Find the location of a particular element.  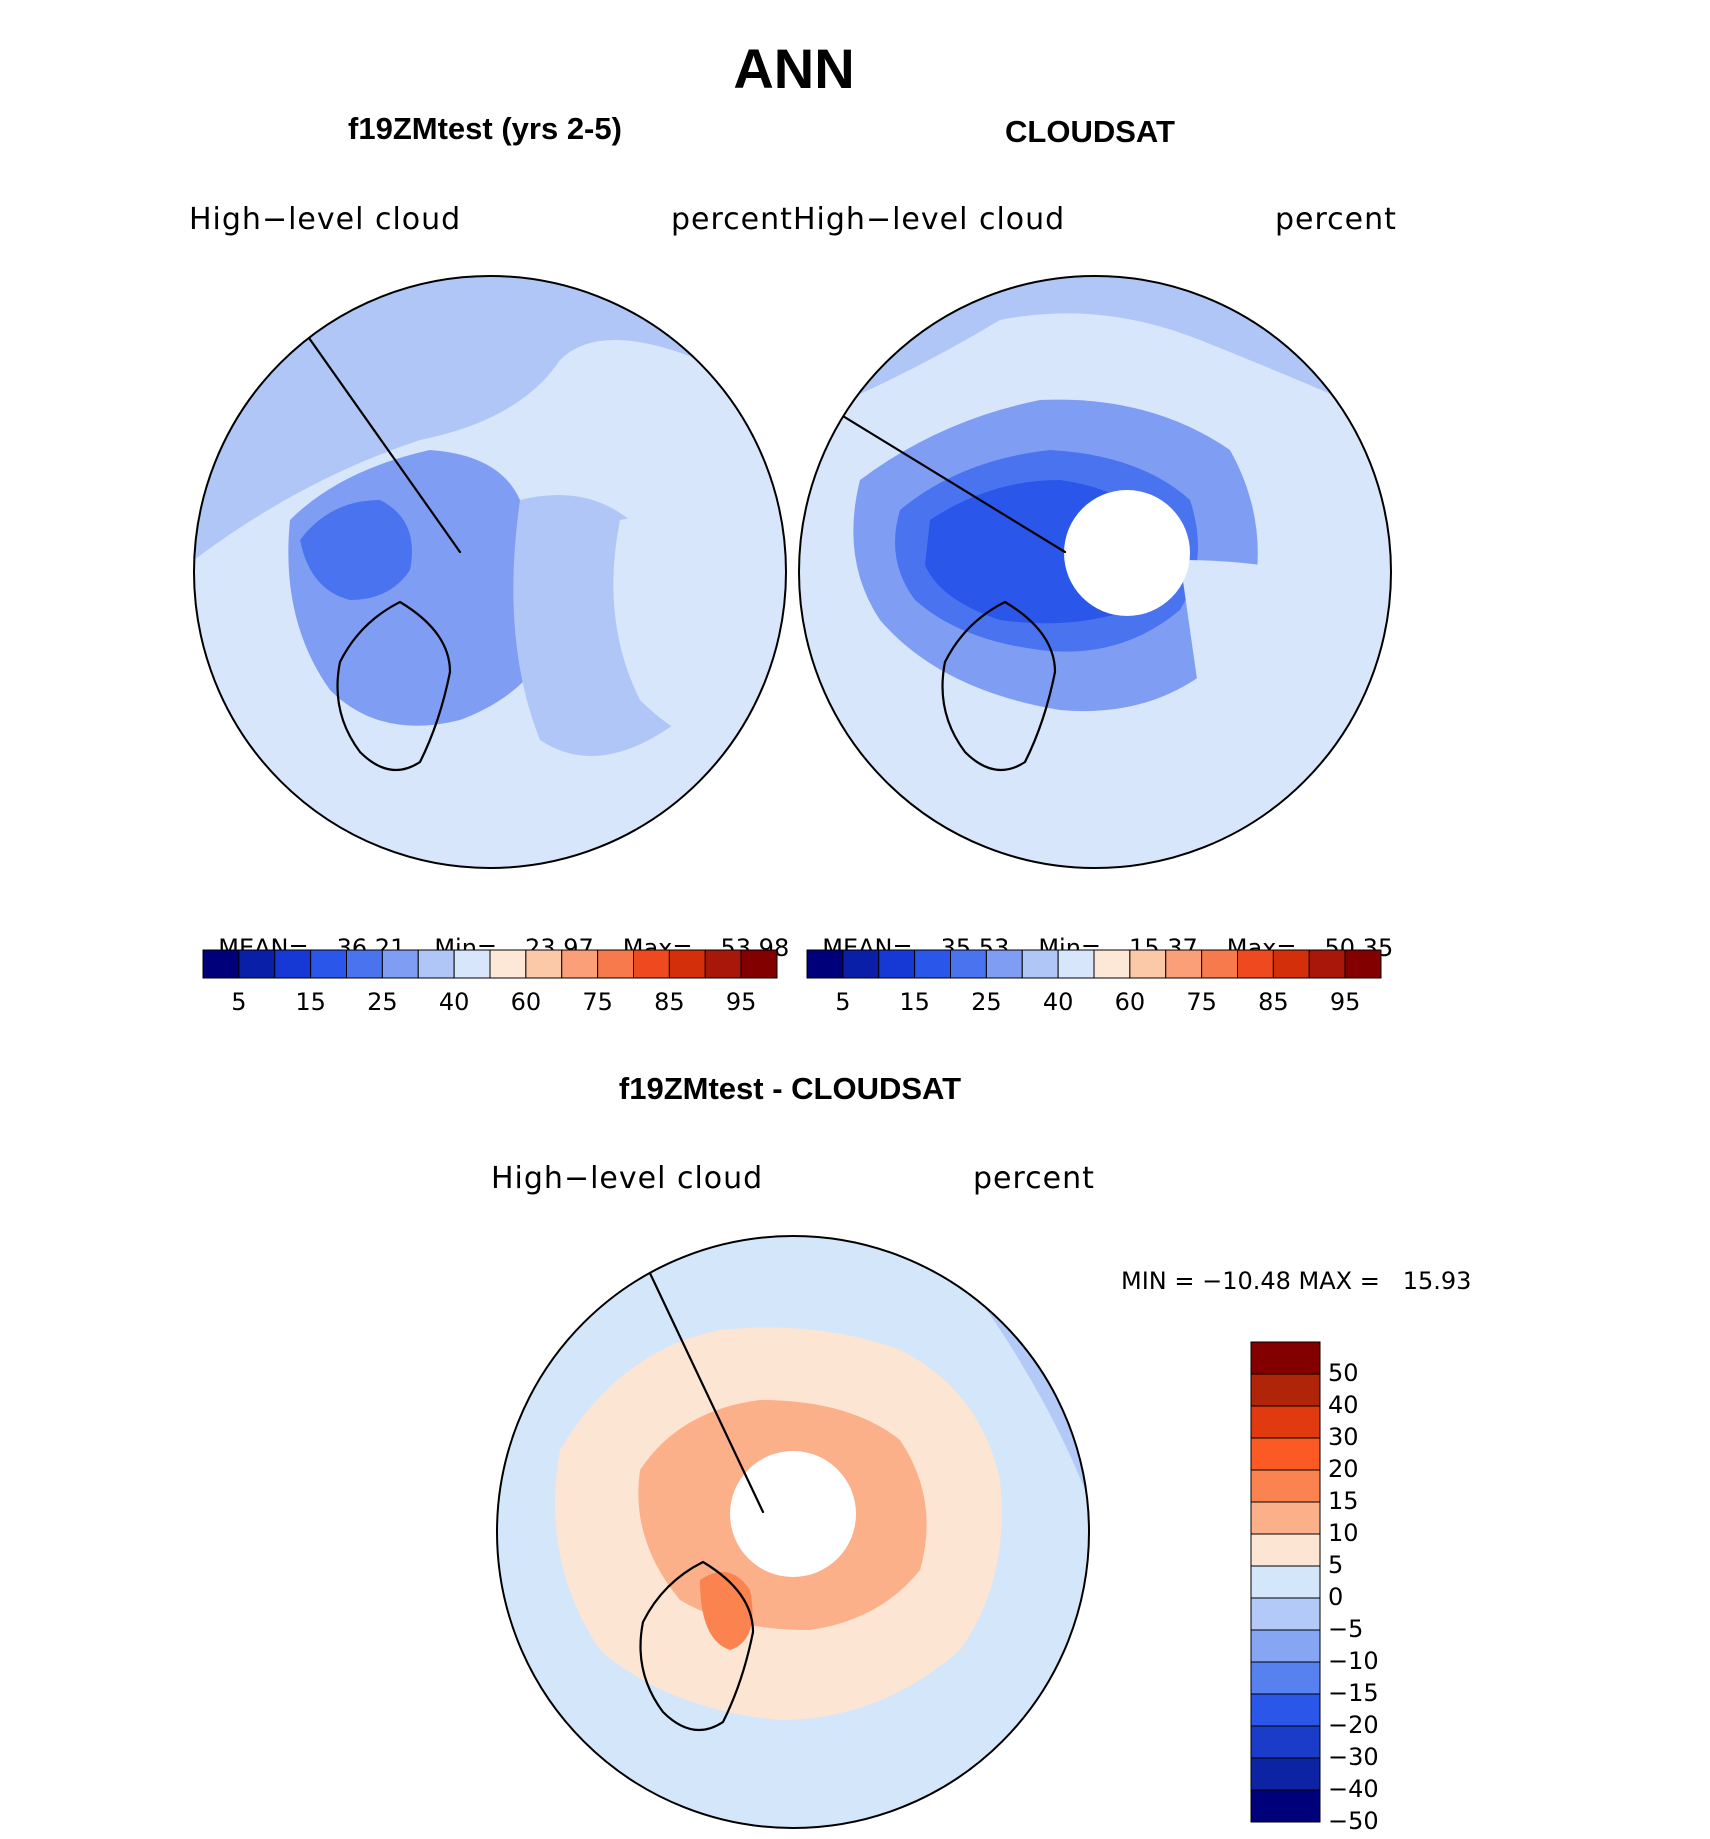

diff-minmax: MIN = −10.48 MAX = 15.93 is located at coordinates (1296, 1281).